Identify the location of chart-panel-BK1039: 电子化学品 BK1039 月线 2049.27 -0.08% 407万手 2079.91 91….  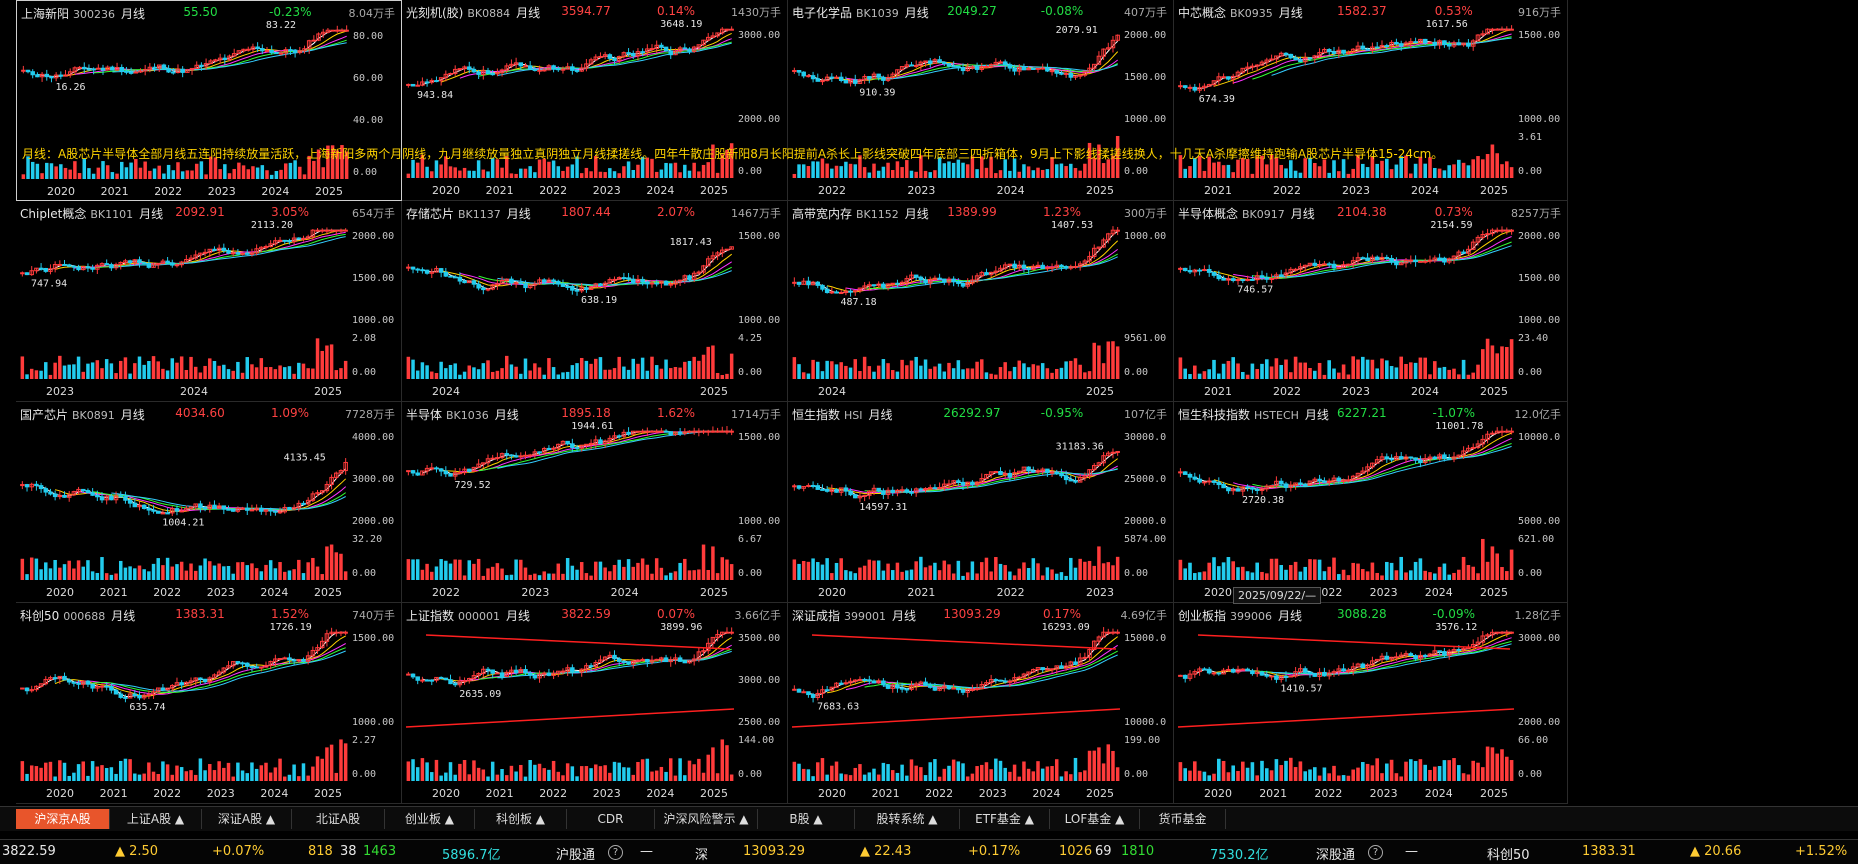
(981, 100).